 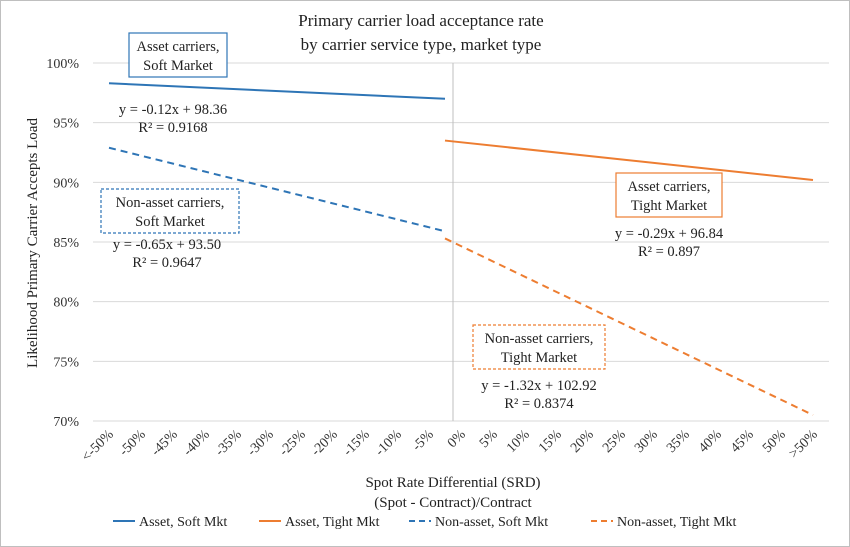 I want to click on x-tick-label: 0%, so click(x=457, y=439).